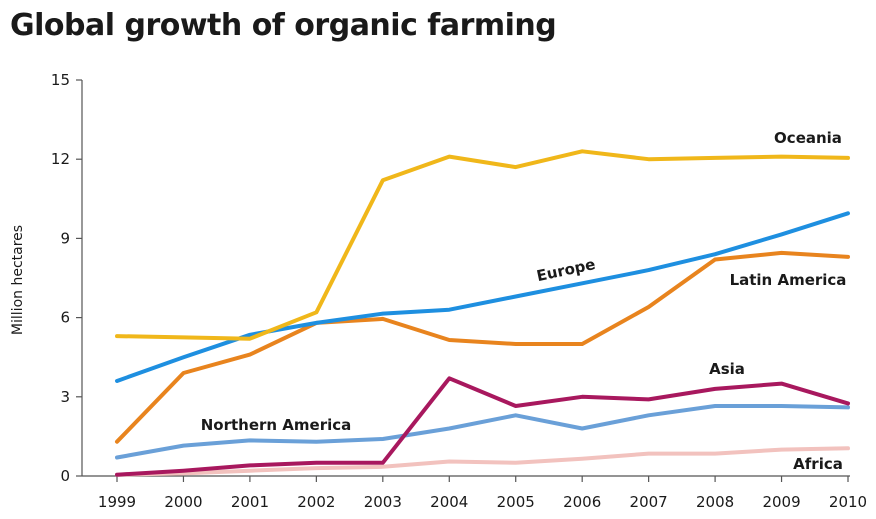 Image resolution: width=876 pixels, height=519 pixels. Describe the element at coordinates (788, 280) in the screenshot. I see `series-label-latin-america: Latin America` at that location.